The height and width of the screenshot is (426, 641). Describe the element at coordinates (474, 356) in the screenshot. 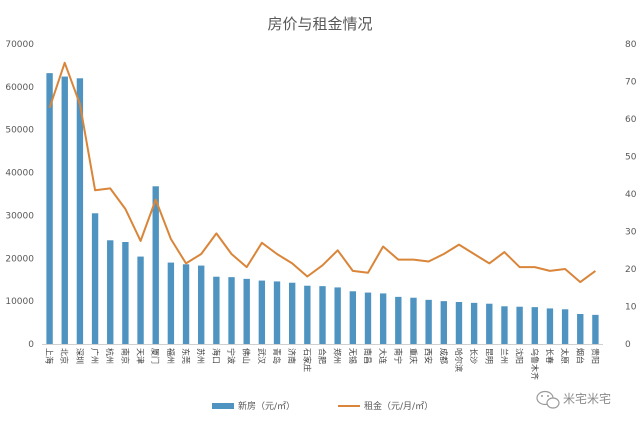

I see `category-label: 长沙` at that location.